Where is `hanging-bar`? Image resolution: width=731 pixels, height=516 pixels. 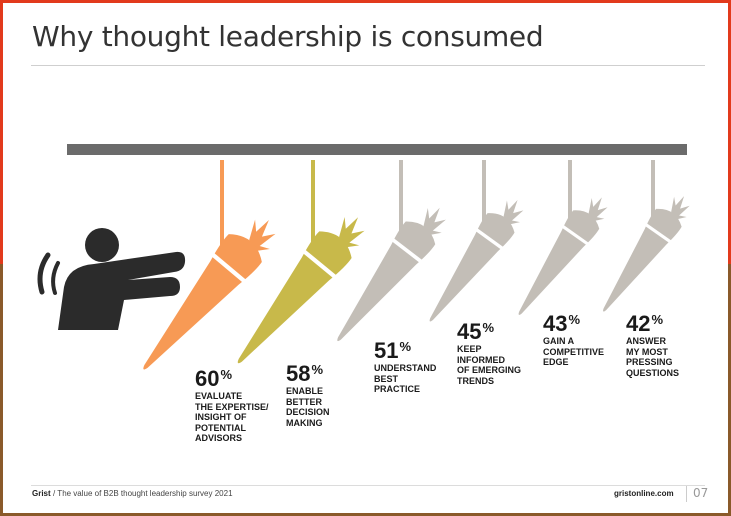 hanging-bar is located at coordinates (377, 149).